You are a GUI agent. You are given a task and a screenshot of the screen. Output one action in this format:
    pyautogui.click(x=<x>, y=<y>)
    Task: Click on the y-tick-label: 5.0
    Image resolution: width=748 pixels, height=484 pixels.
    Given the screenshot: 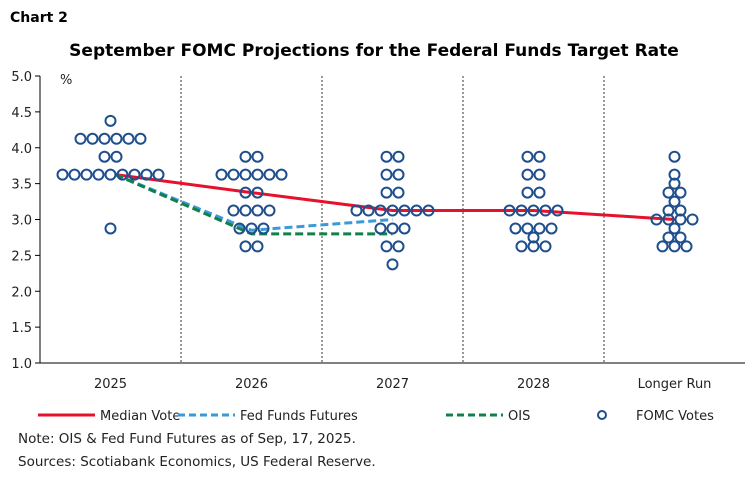 What is the action you would take?
    pyautogui.click(x=21, y=77)
    